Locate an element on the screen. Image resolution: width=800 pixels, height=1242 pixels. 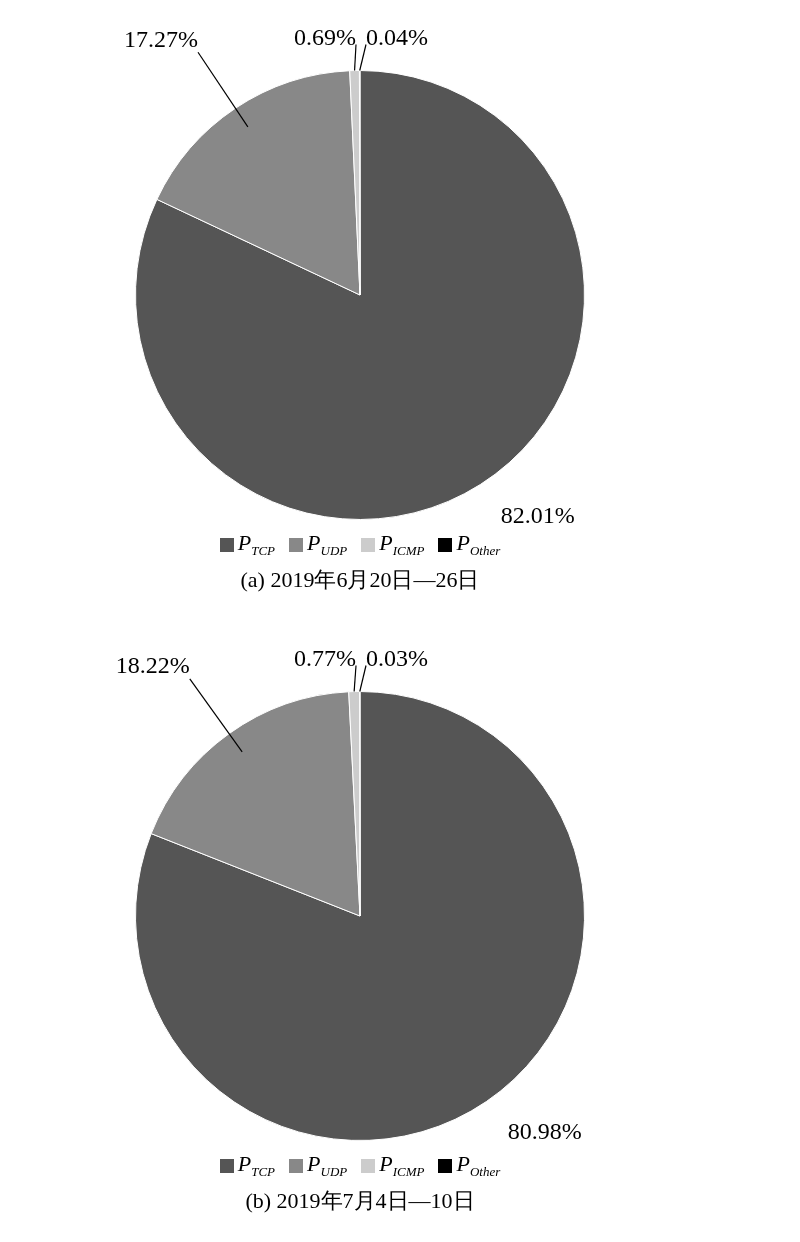
data-label: 0.69% is located at coordinates (325, 36).